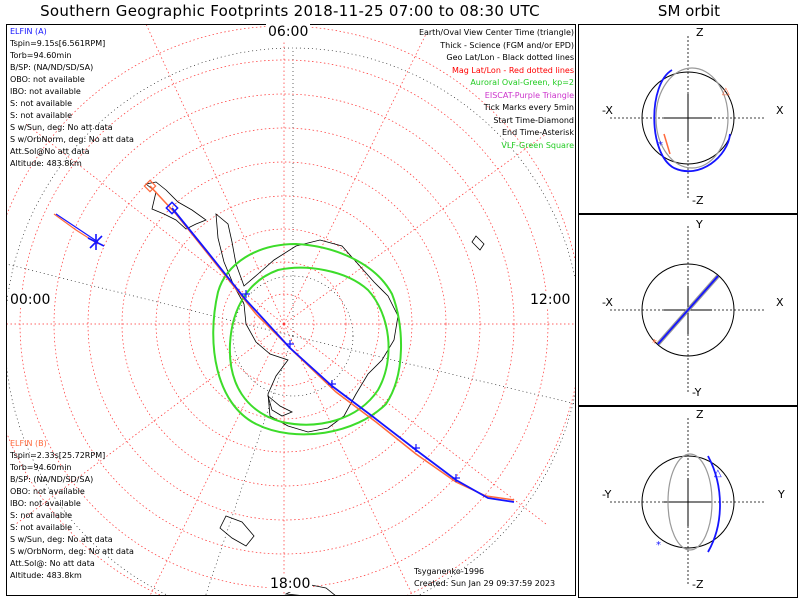  What do you see at coordinates (698, 584) in the screenshot?
I see `orbit3-bottom: -Z` at bounding box center [698, 584].